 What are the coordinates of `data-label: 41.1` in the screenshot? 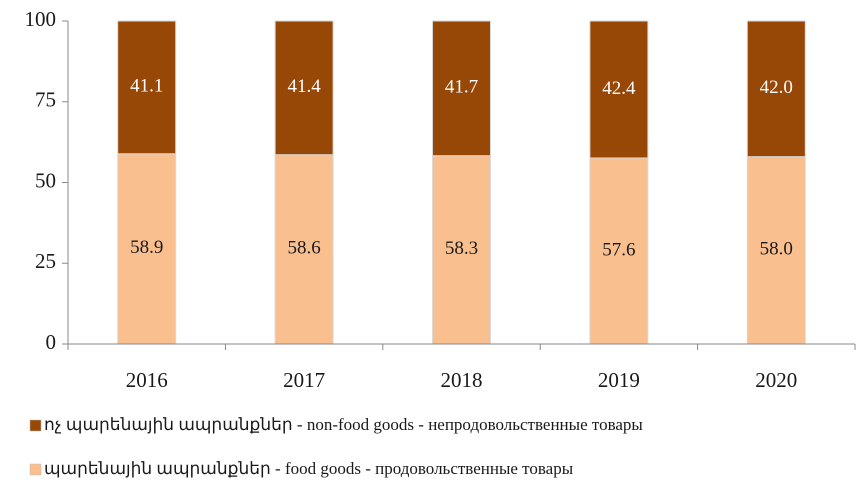 It's located at (146, 86).